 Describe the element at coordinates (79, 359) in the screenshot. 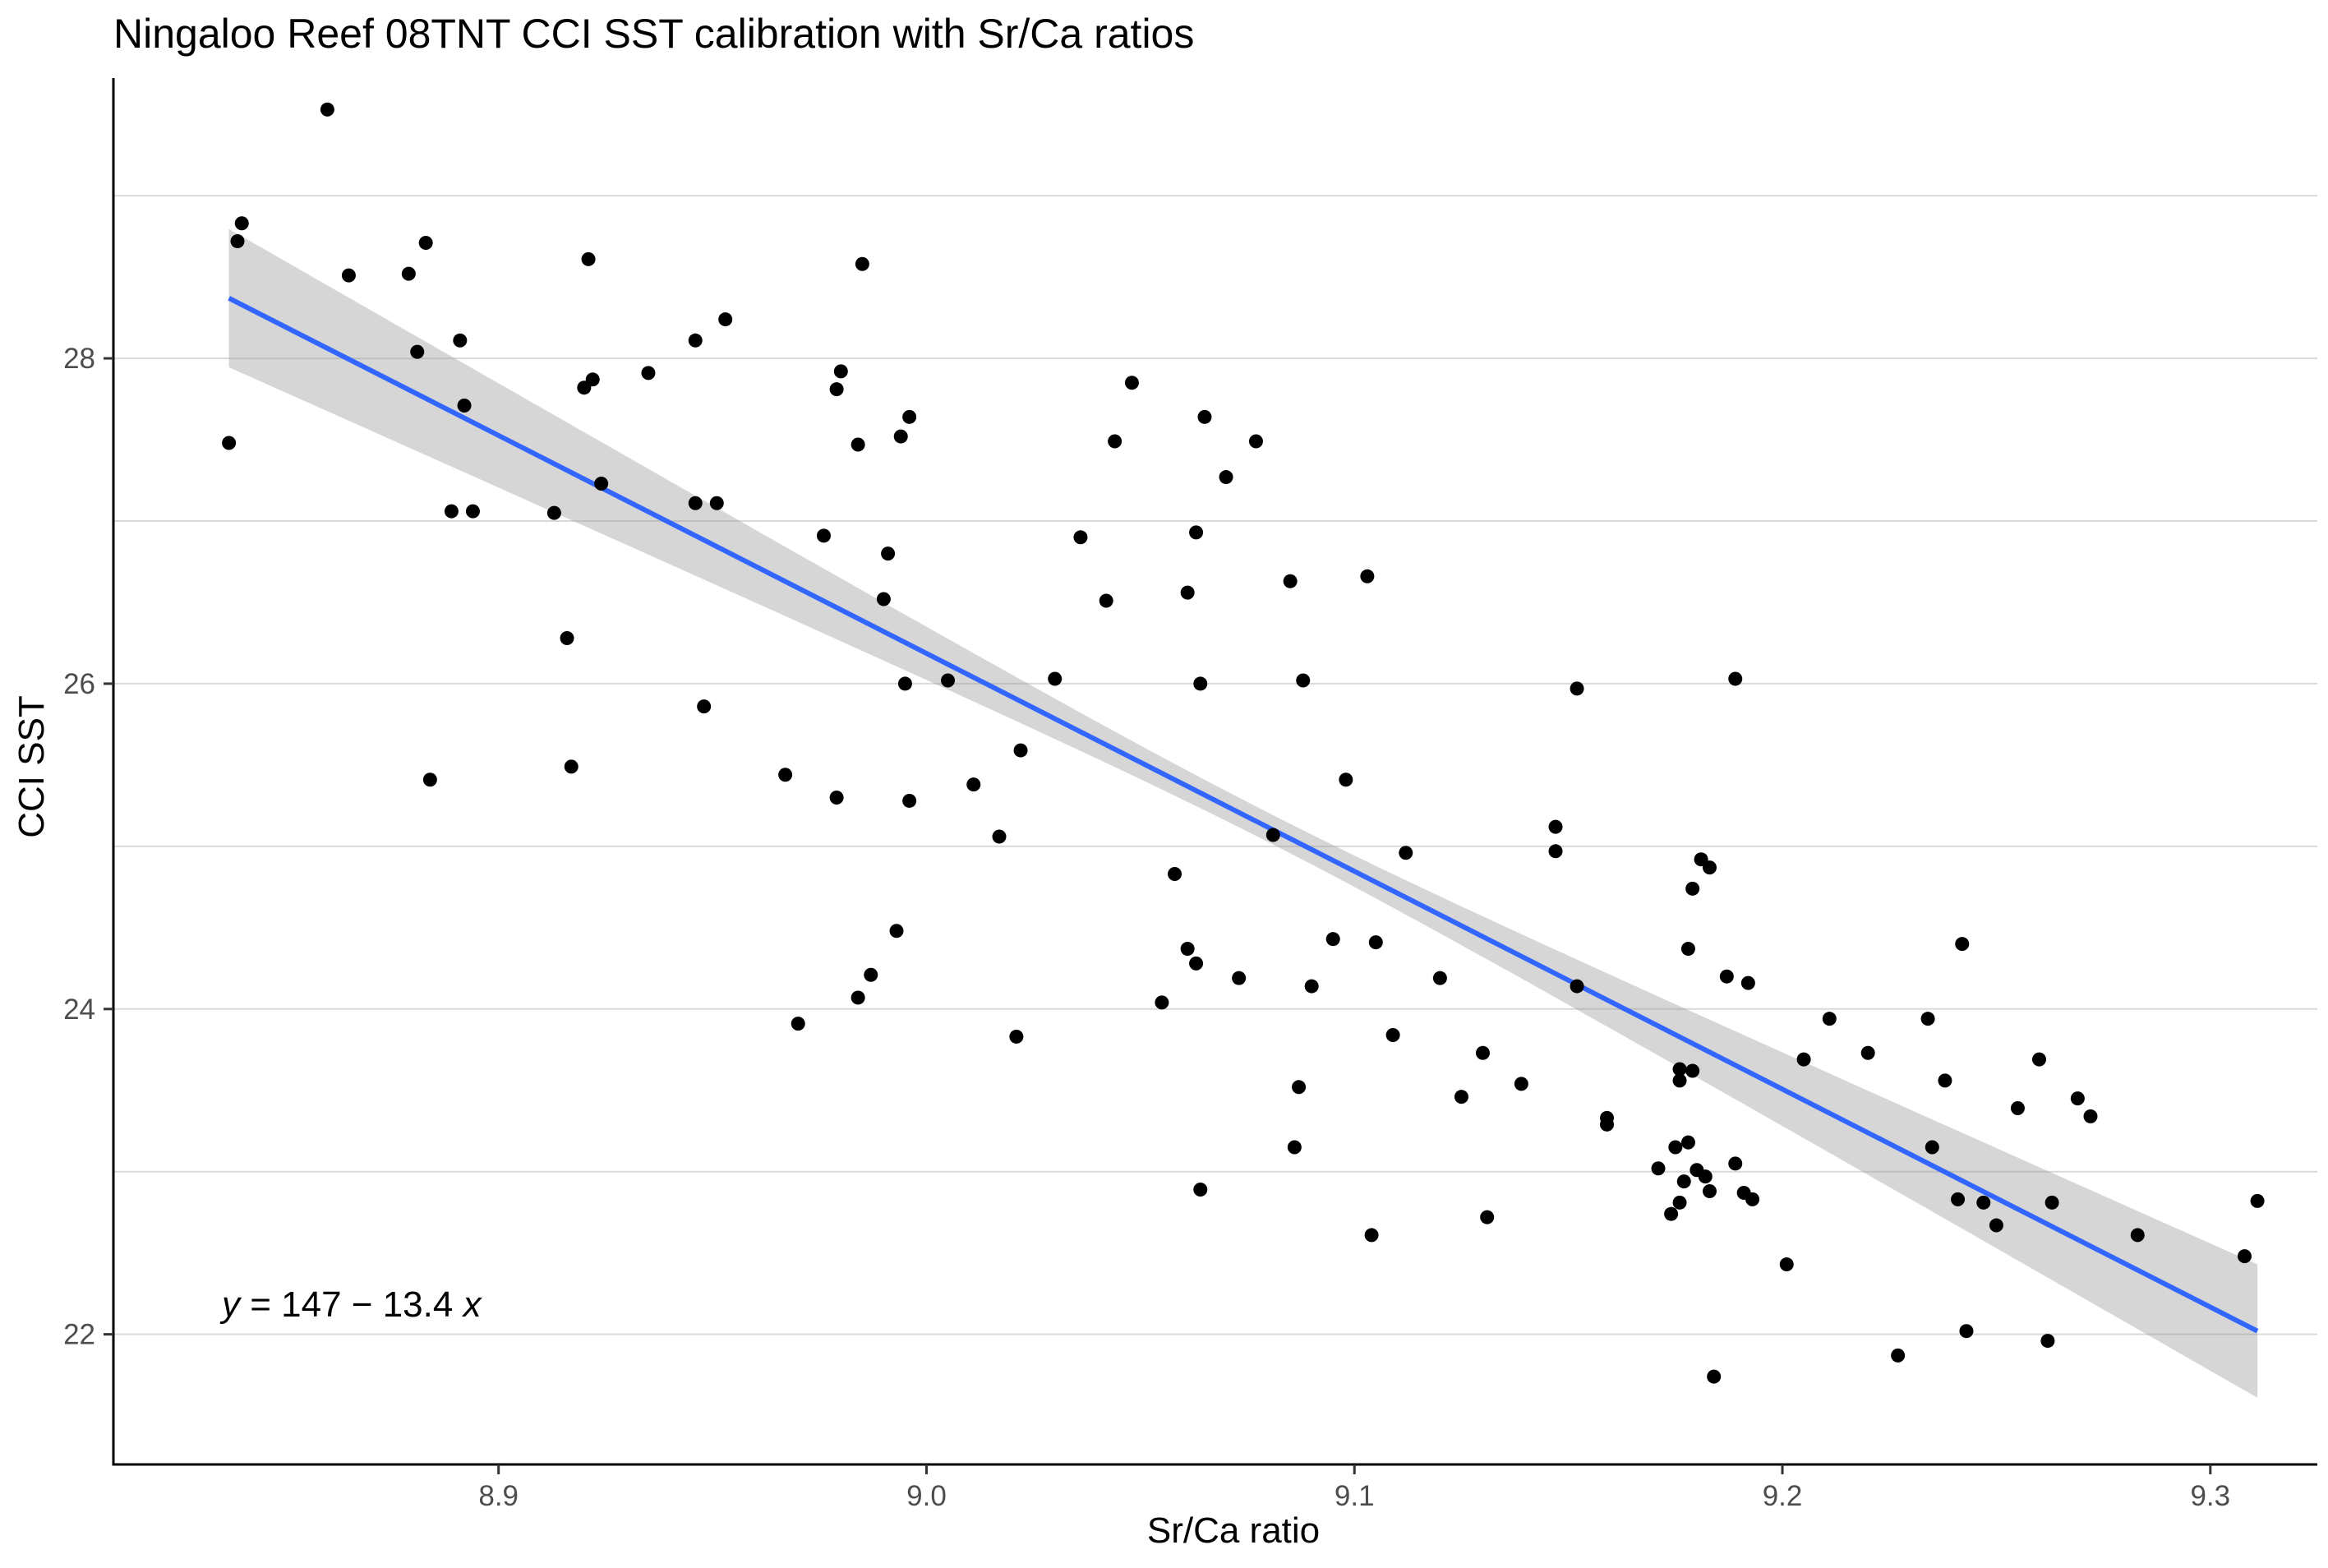

I see `y-tick-label: 28` at that location.